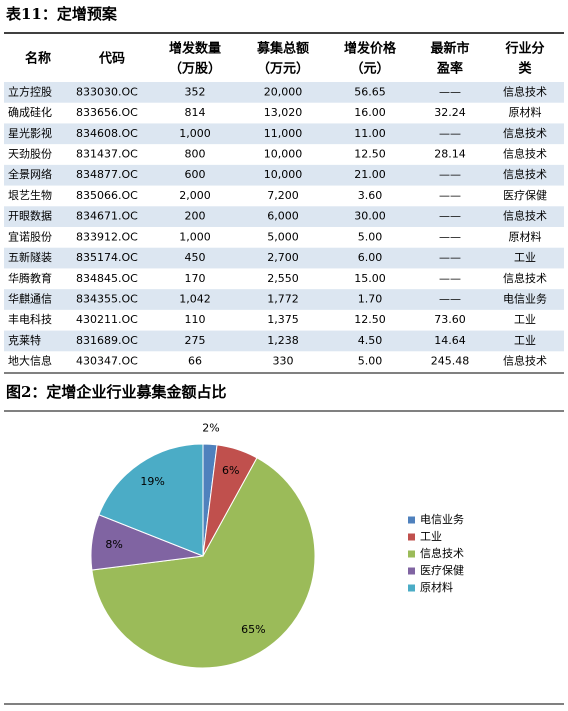 The width and height of the screenshot is (568, 711). What do you see at coordinates (107, 340) in the screenshot?
I see `cell: 831689.OC` at bounding box center [107, 340].